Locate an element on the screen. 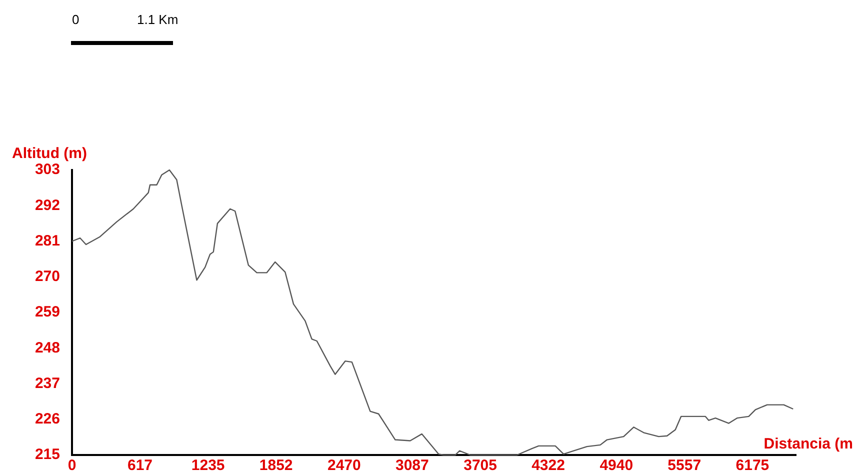  x-tick-label: 5557 is located at coordinates (685, 465).